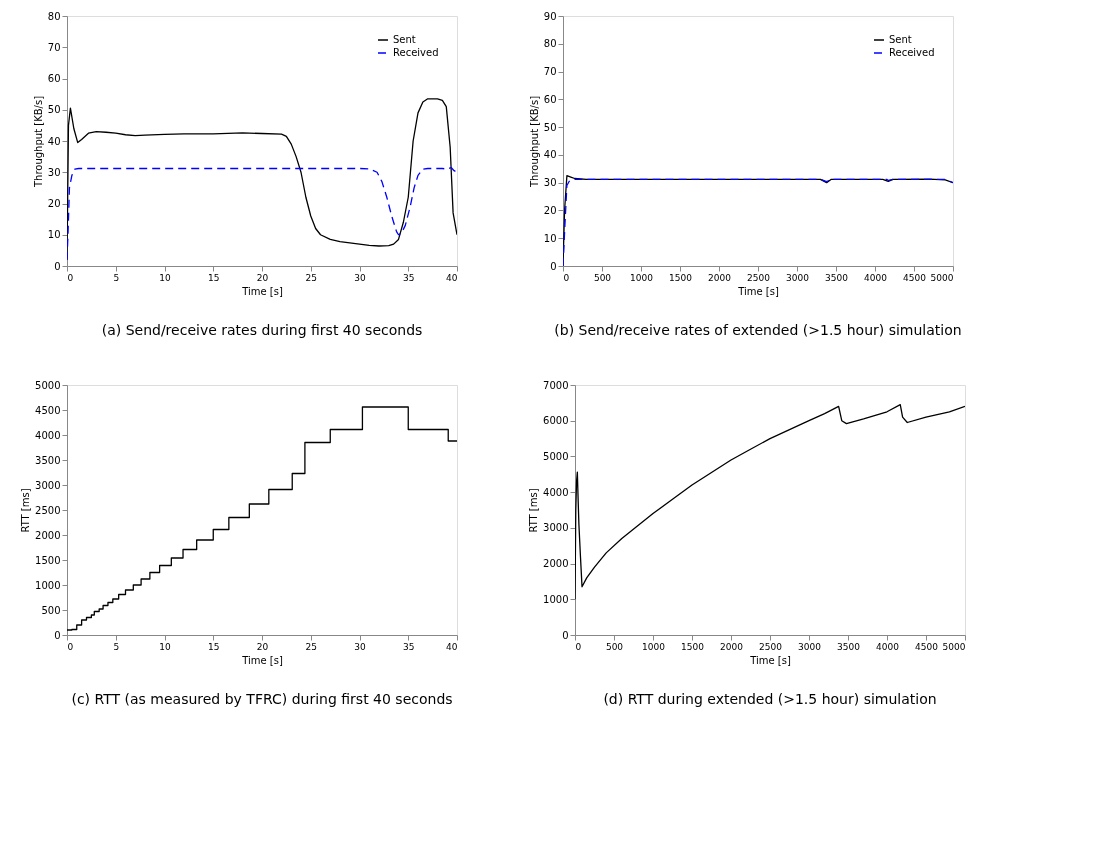 This screenshot has height=856, width=1096. Describe the element at coordinates (262, 699) in the screenshot. I see `text: (c) RTT (as measured by TFRC) during first 40 seconds` at that location.